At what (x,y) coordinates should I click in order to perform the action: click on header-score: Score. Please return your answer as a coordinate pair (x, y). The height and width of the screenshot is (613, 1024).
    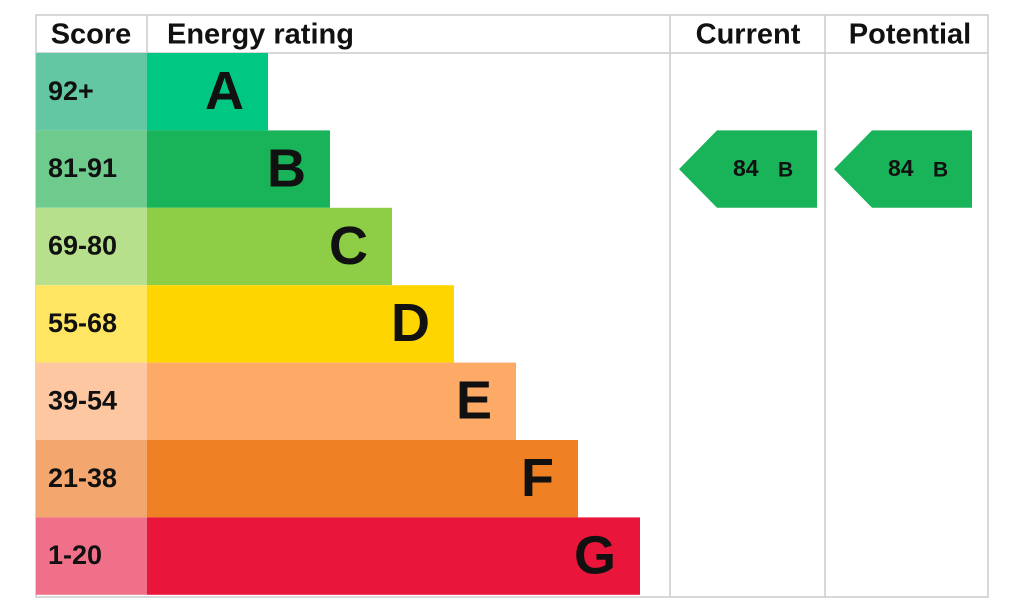
    Looking at the image, I should click on (91, 35).